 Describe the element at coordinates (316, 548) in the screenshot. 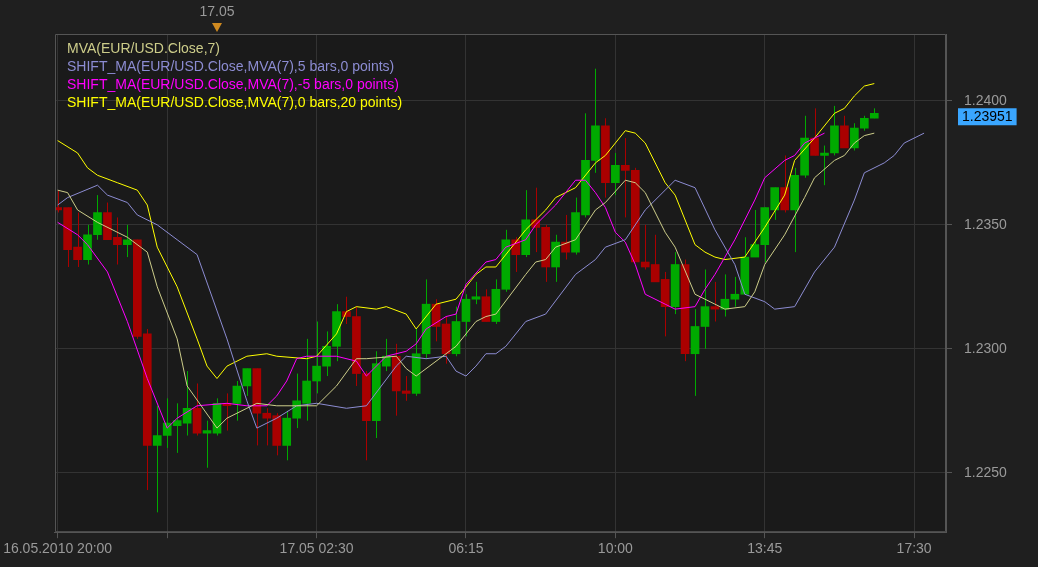

I see `x-tick-label: 17.05 02:30` at that location.